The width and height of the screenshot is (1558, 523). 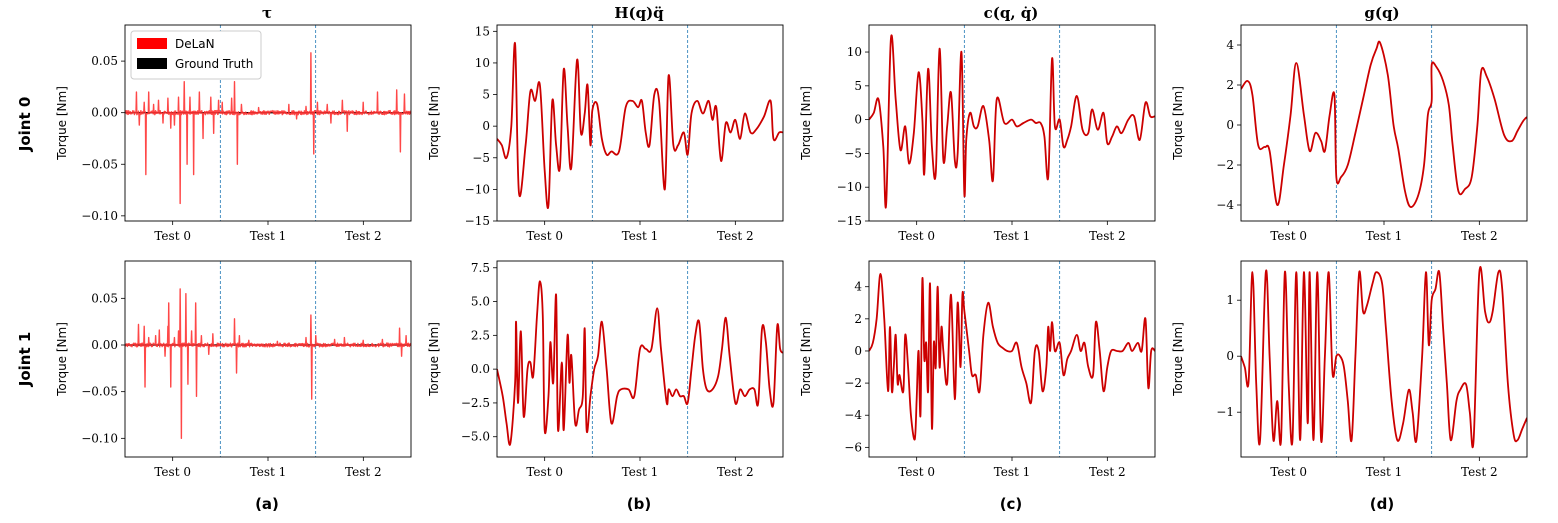 What do you see at coordinates (267, 504) in the screenshot?
I see `panel-label-a: (a)` at bounding box center [267, 504].